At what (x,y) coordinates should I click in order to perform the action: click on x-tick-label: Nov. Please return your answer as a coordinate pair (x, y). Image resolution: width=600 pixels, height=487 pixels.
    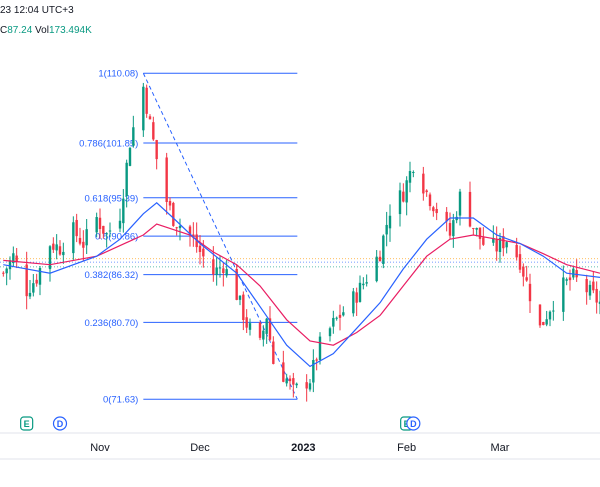
    Looking at the image, I should click on (100, 448).